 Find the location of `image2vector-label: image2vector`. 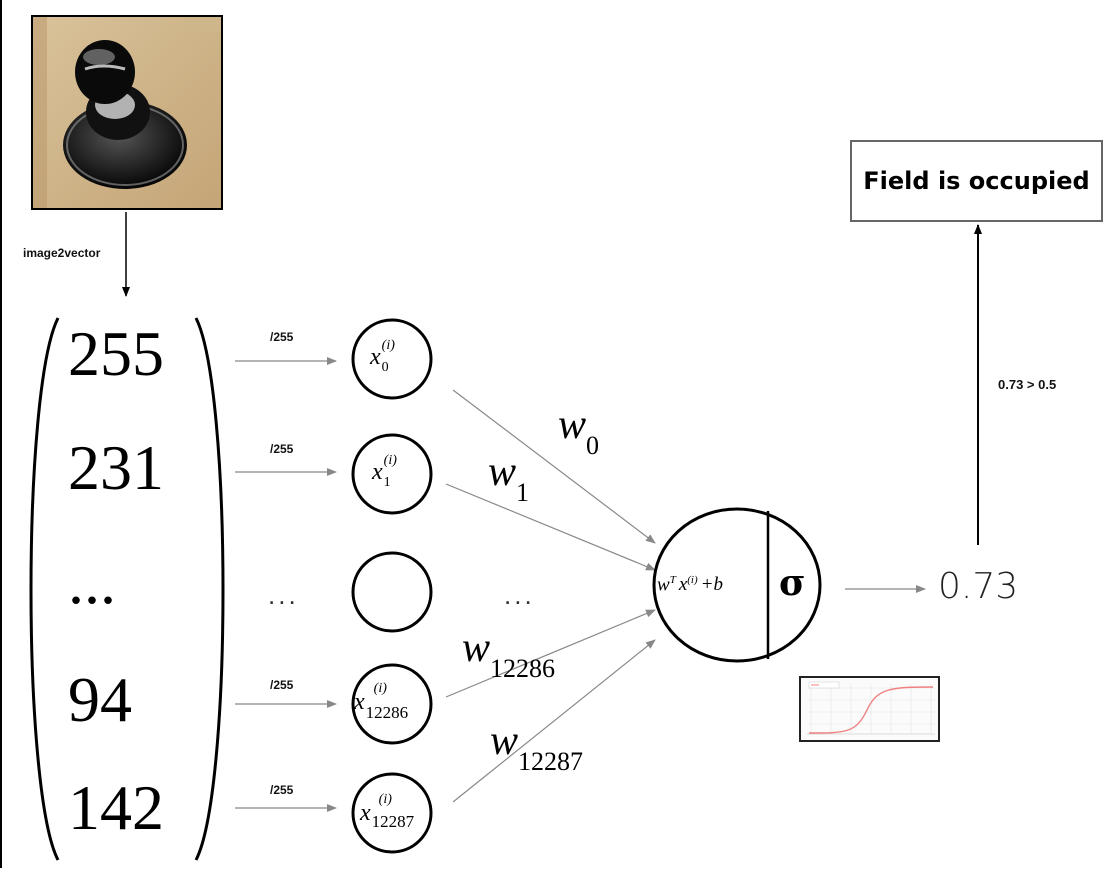

image2vector-label: image2vector is located at coordinates (62, 253).